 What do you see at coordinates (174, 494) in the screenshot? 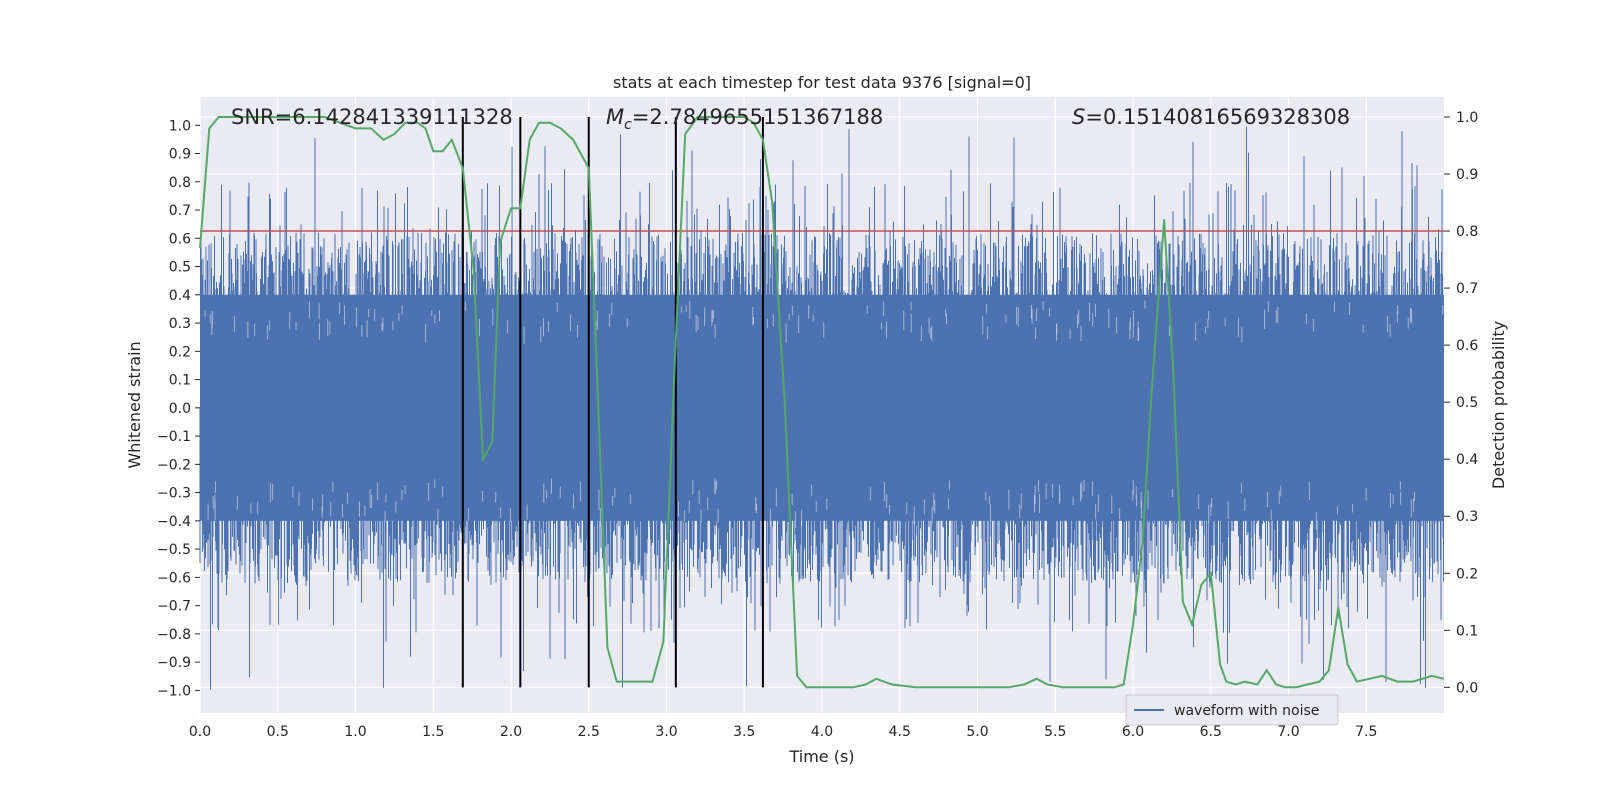
I see `y-left-tick-label: −0.3` at bounding box center [174, 494].